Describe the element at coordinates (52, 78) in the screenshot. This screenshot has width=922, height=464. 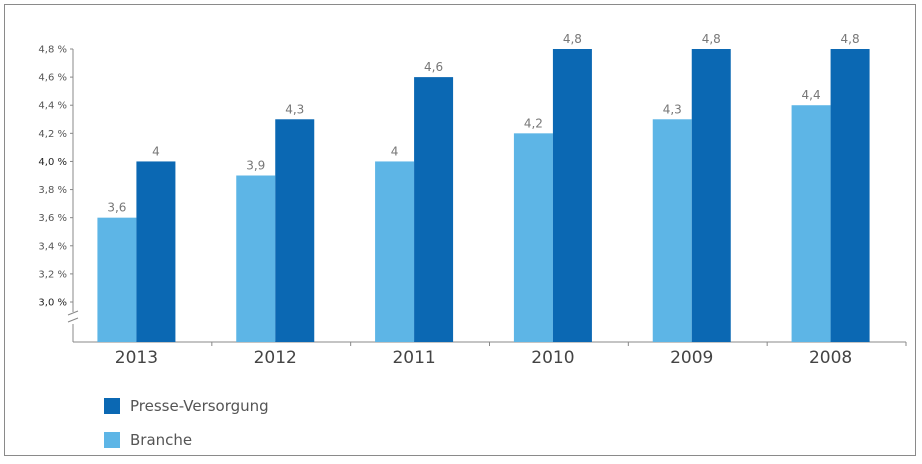
I see `y-tick-label: 4,6 %` at that location.